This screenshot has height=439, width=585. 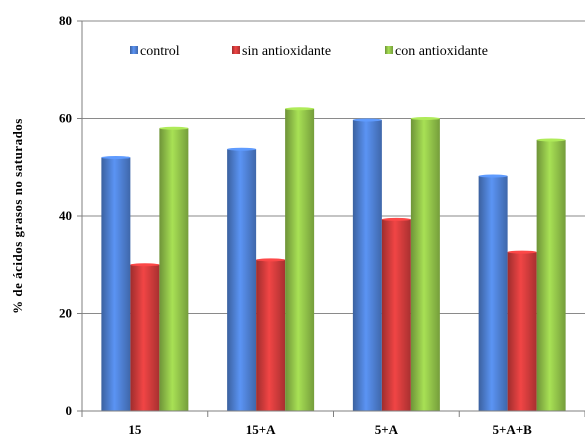 What do you see at coordinates (286, 51) in the screenshot?
I see `legend-label: sin antioxidante` at bounding box center [286, 51].